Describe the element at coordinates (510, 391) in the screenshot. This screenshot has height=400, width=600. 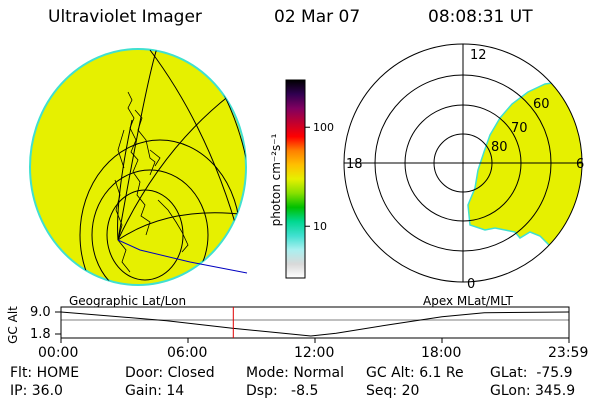
I see `status-glon-label: GLon:` at that location.